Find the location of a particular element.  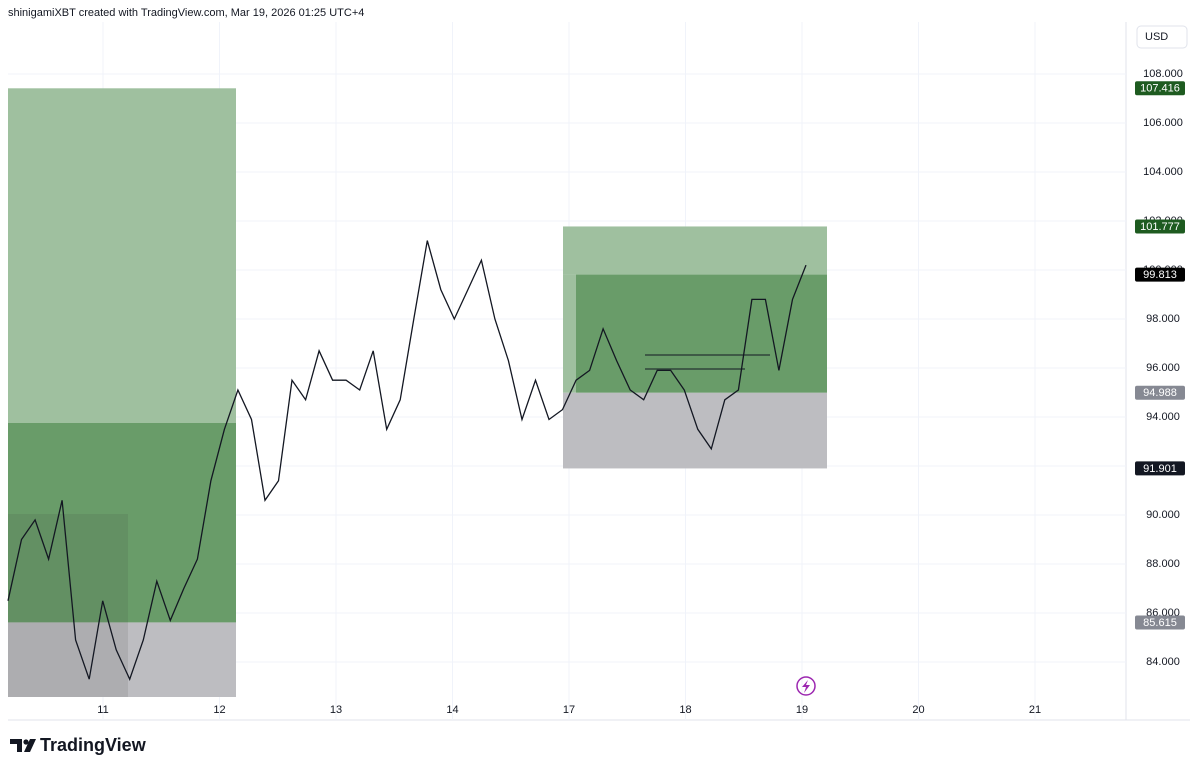

price-tag-label: 85.615 is located at coordinates (1160, 623).